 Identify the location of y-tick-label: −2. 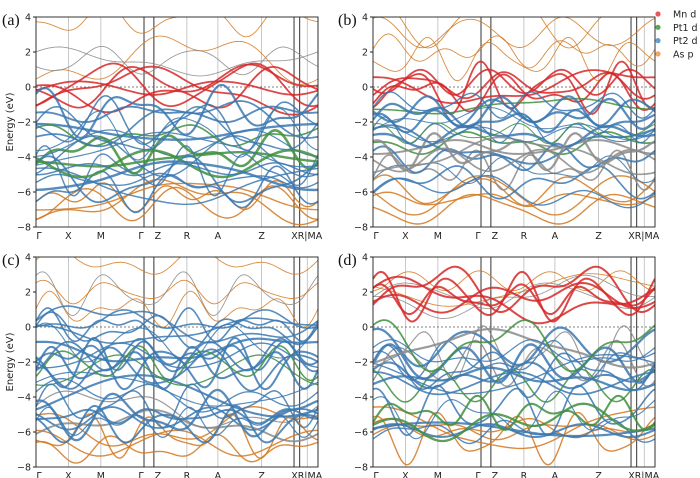
(24, 363).